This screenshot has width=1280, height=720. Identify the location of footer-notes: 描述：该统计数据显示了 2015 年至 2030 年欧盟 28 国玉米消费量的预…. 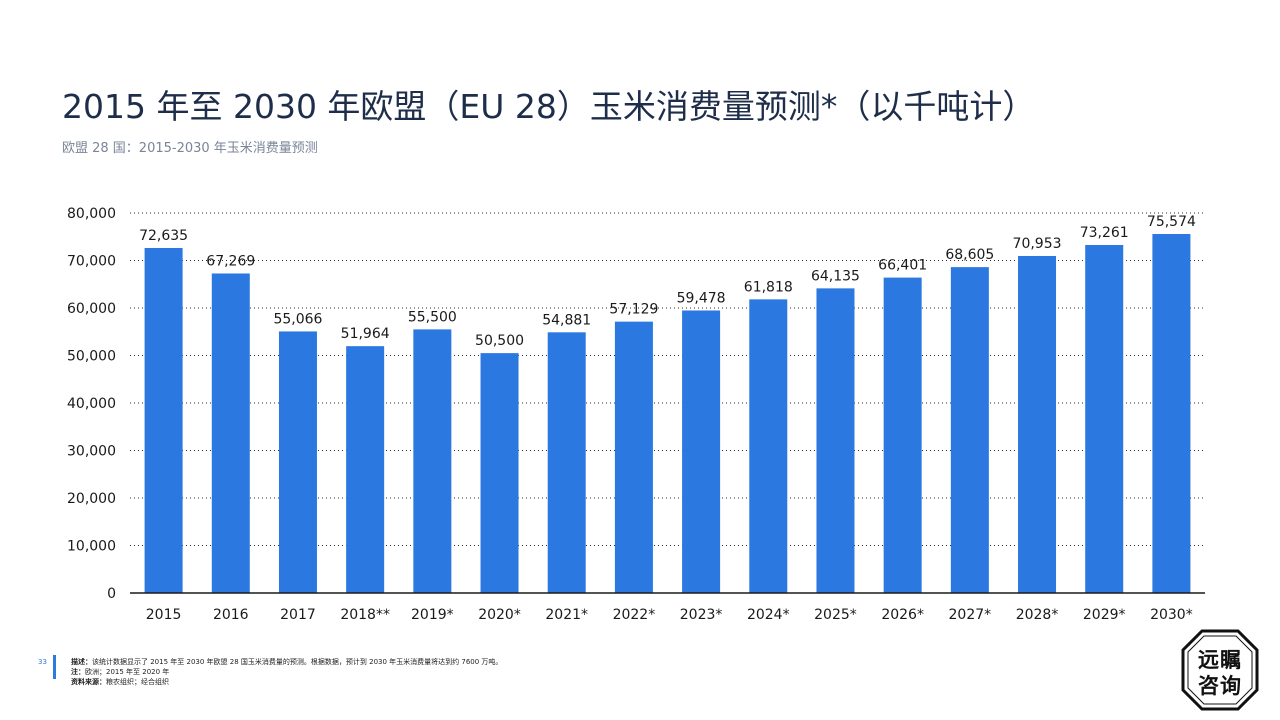
(286, 672).